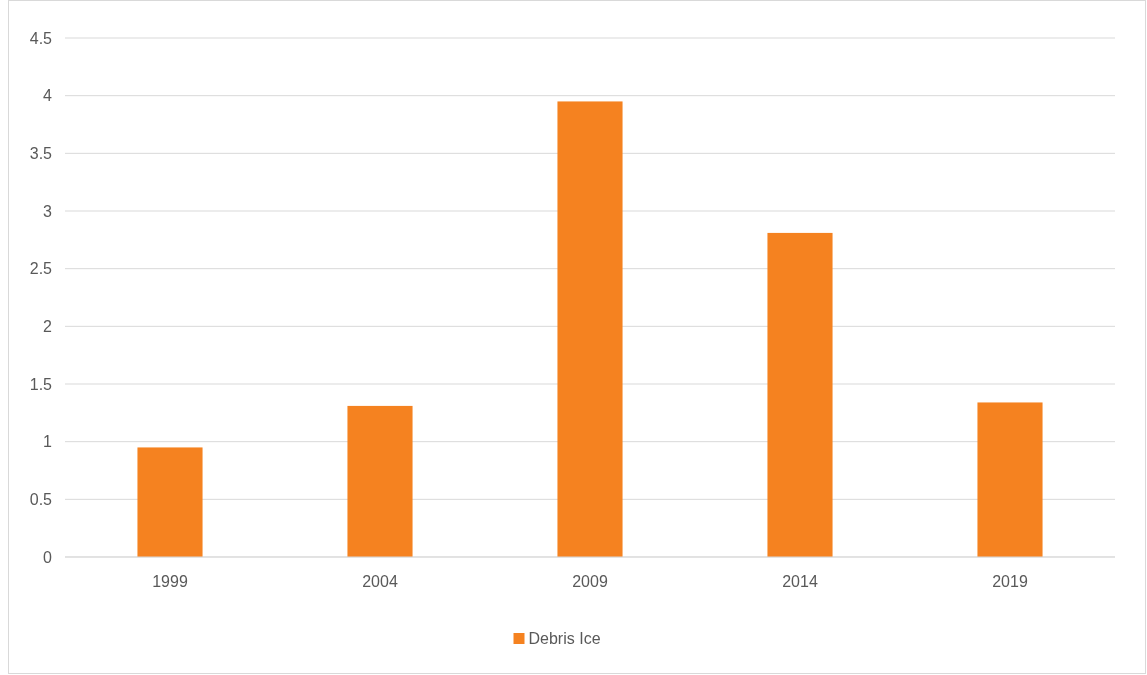 The height and width of the screenshot is (675, 1147). I want to click on y-tick-label: 3.5, so click(41, 153).